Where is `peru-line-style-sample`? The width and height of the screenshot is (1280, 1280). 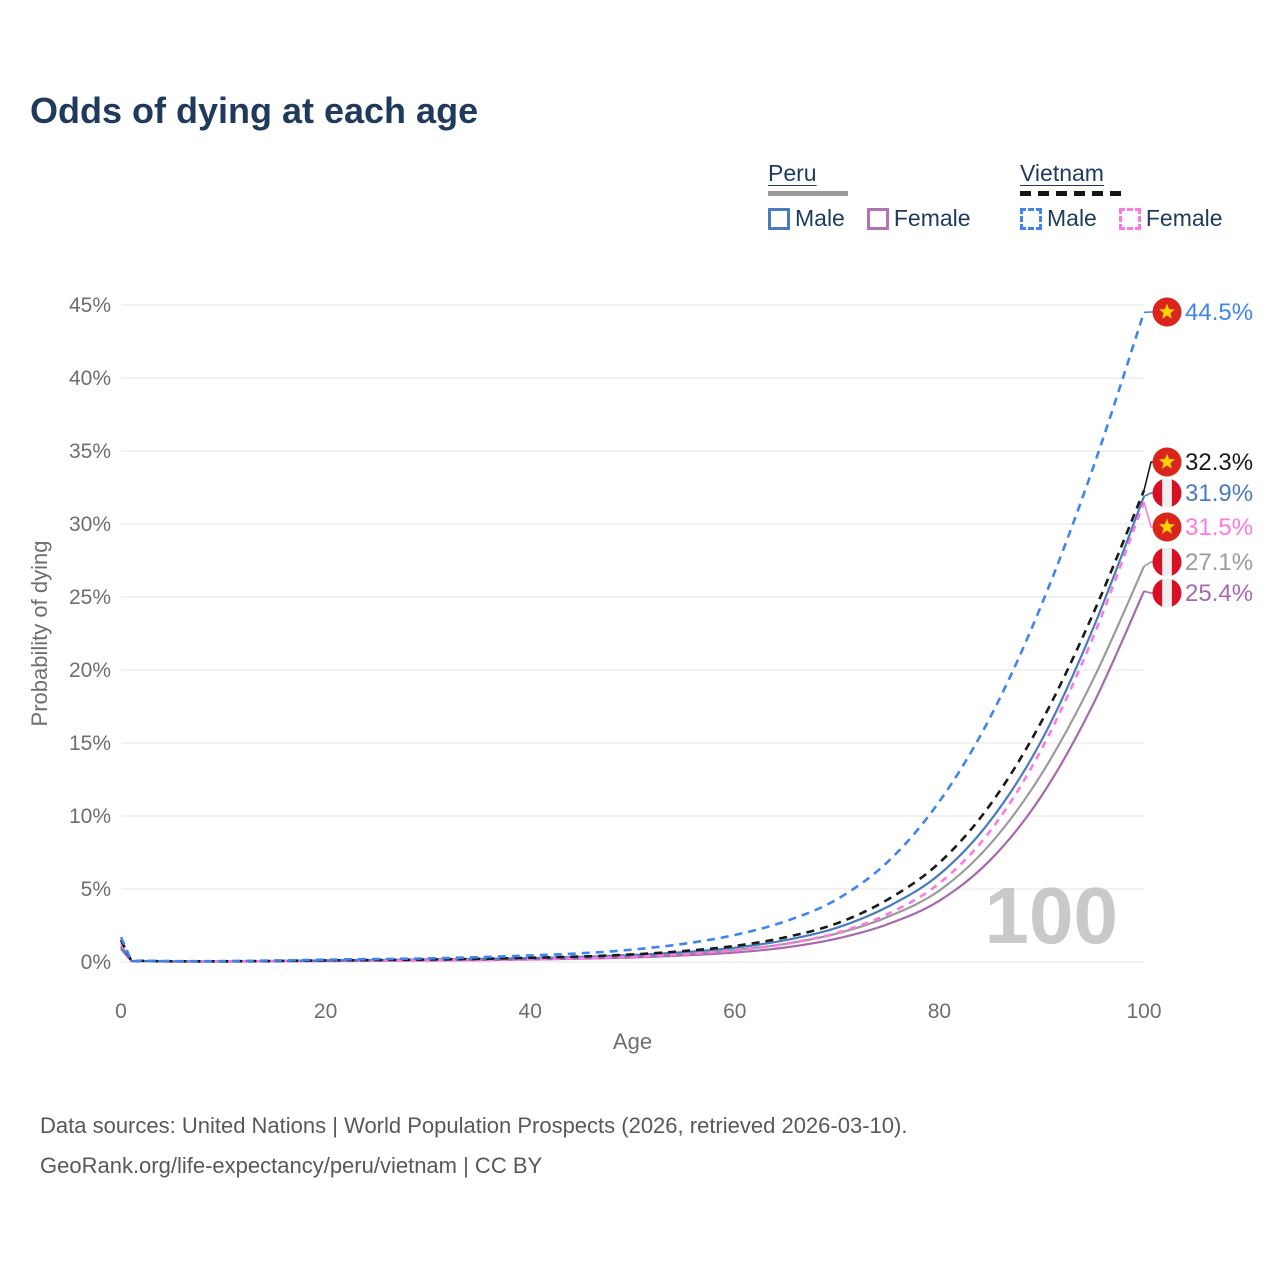 peru-line-style-sample is located at coordinates (808, 193).